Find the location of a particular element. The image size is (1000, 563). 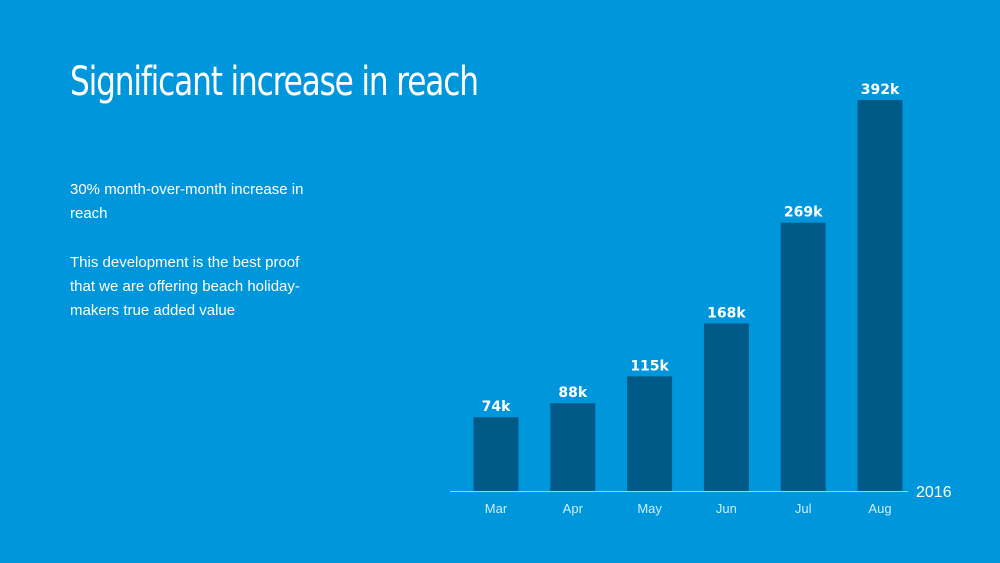

x-tick-label-jul: Jul is located at coordinates (803, 508).